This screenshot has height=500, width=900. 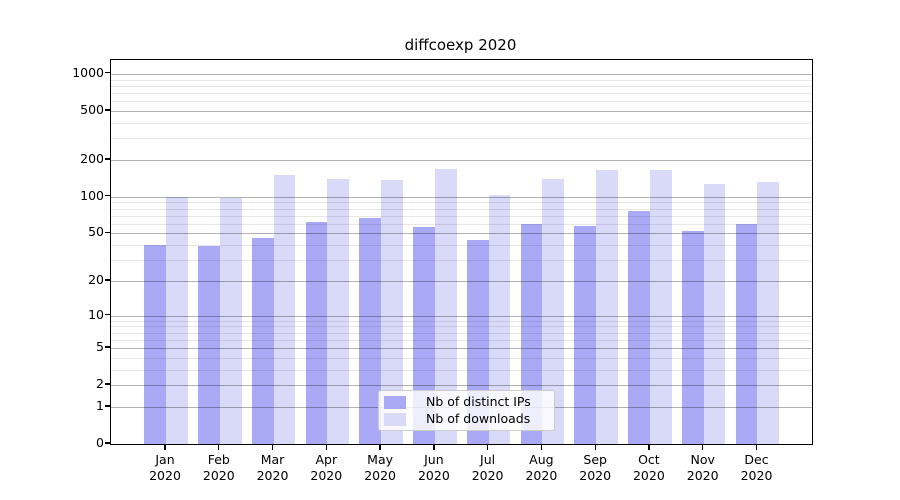 I want to click on bar-downloads-oct, so click(x=660, y=307).